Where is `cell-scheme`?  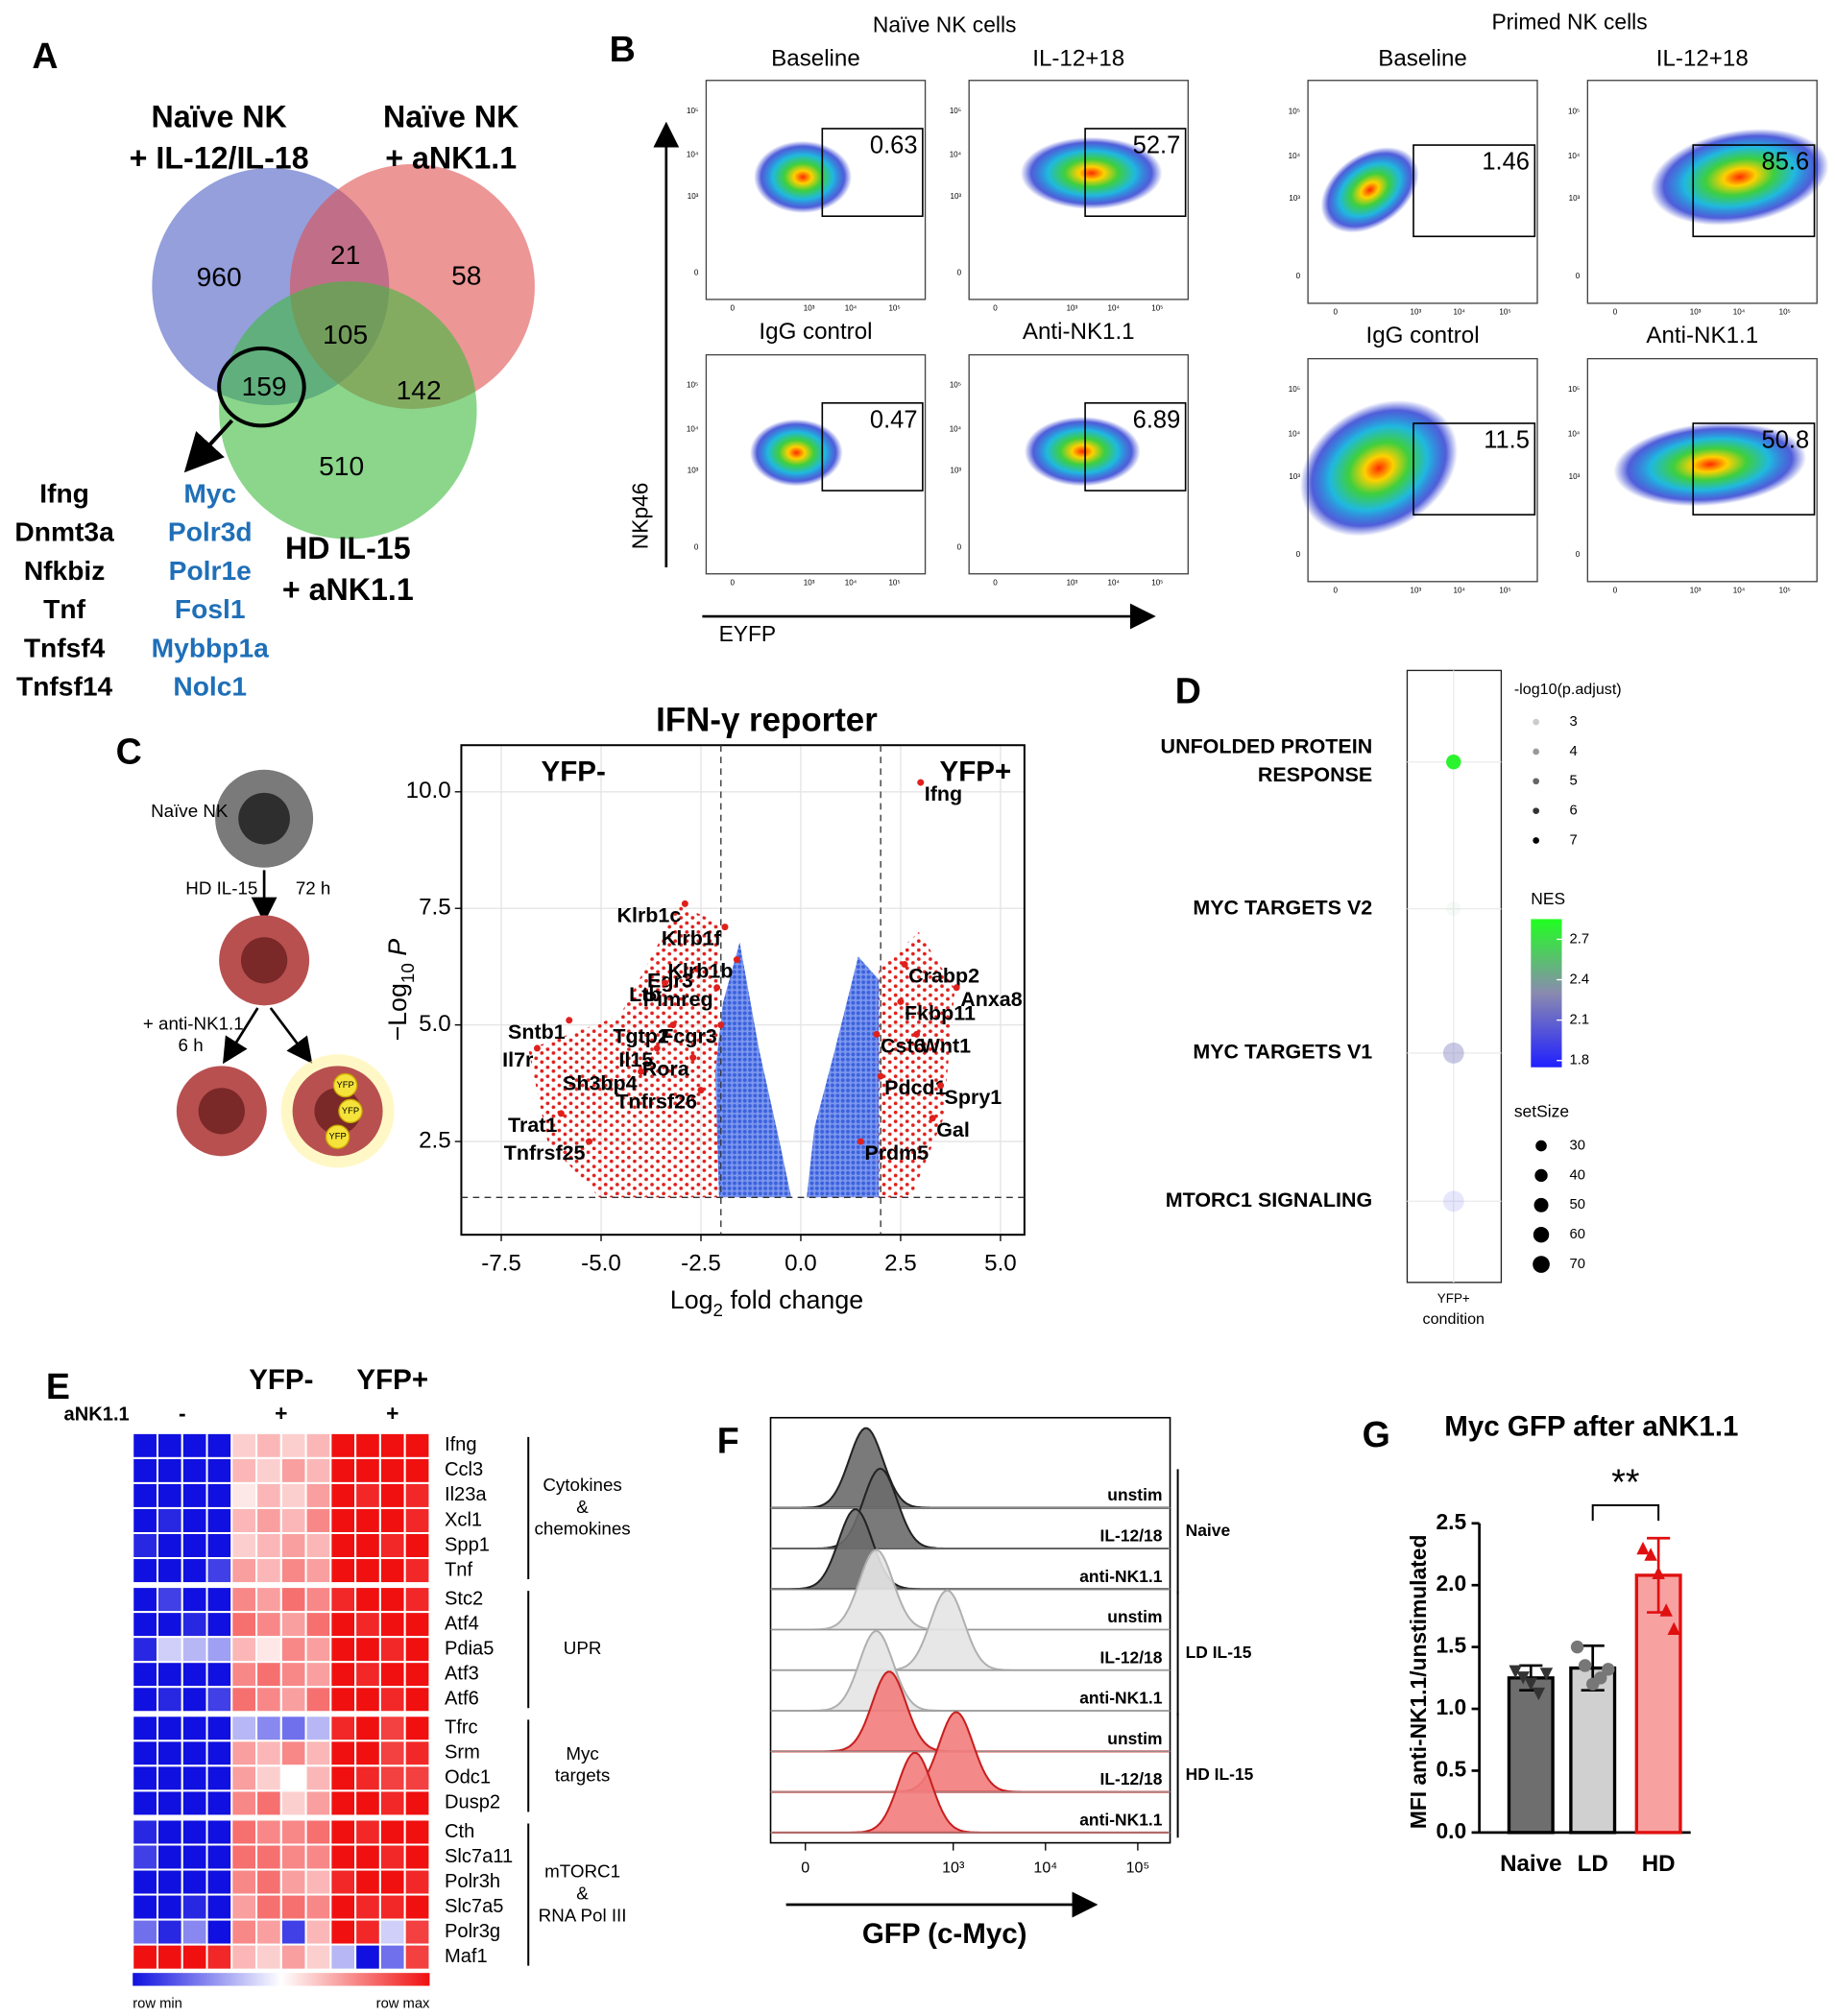
cell-scheme is located at coordinates (285, 968).